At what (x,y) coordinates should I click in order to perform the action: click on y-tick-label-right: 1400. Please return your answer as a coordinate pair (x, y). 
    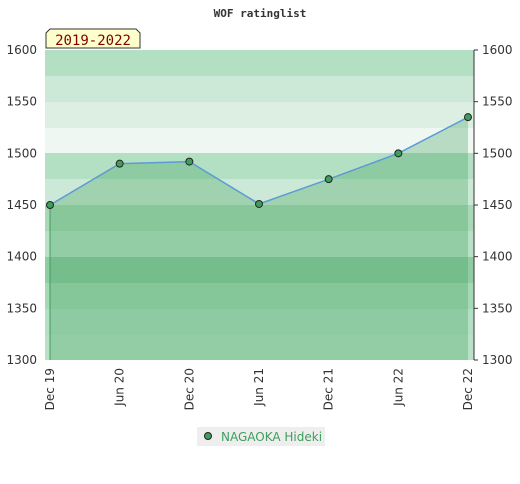
    Looking at the image, I should click on (497, 257).